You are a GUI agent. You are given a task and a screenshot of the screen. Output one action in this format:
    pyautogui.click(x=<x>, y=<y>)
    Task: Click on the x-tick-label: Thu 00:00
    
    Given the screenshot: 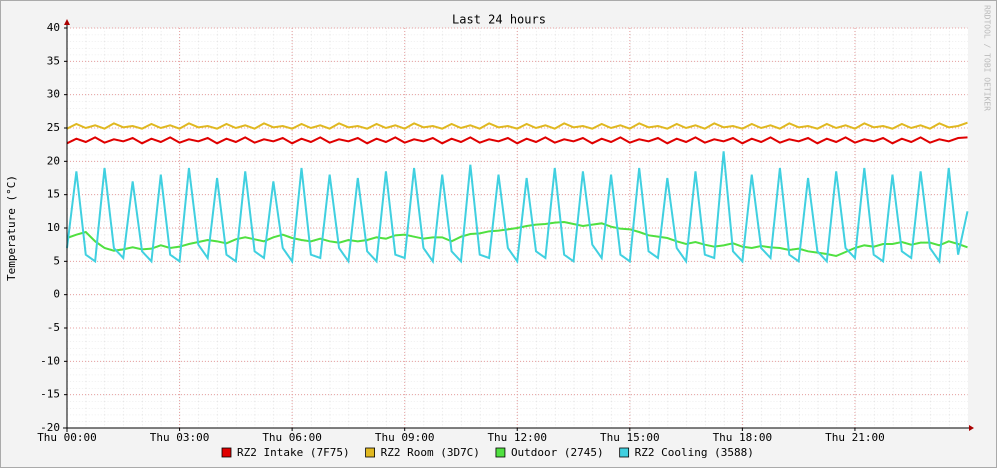 What is the action you would take?
    pyautogui.click(x=67, y=437)
    